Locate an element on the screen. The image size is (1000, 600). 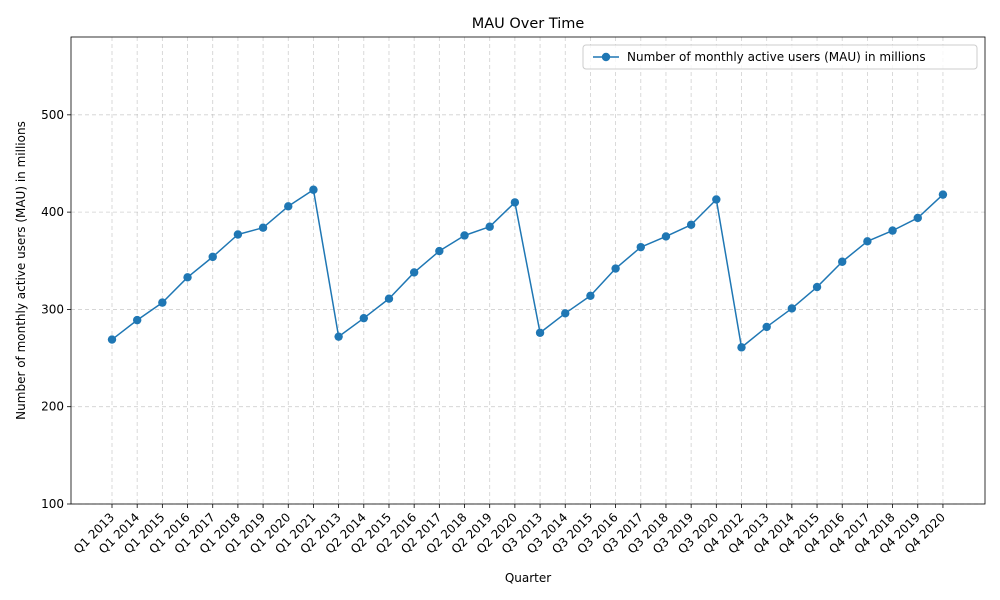
legend-box is located at coordinates (780, 57).